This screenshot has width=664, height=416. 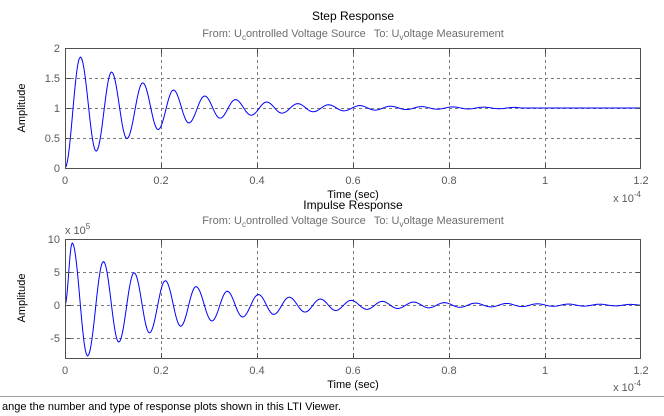 I want to click on step-y-tick-labels: 0 0.5 1 1.5 2, so click(x=52, y=109).